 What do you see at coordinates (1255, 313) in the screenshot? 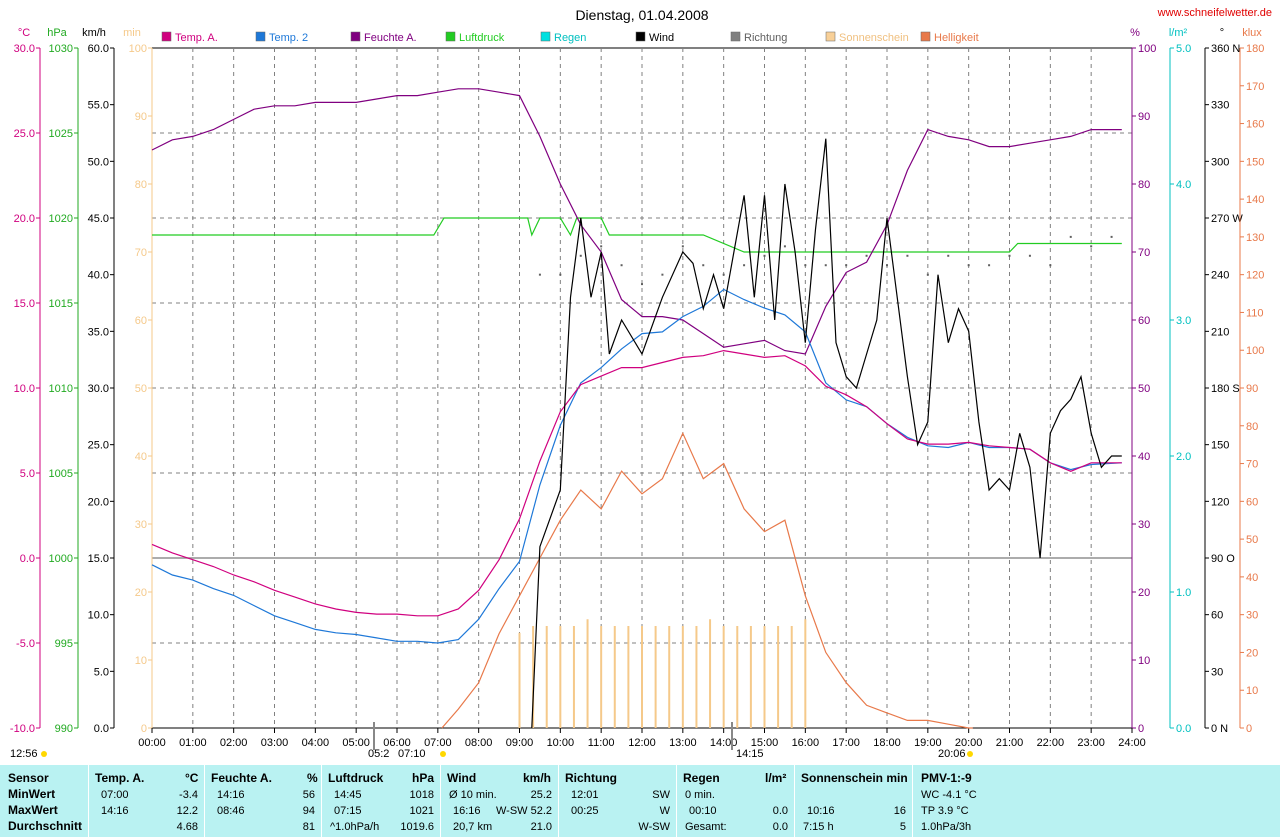
I see `klux-axis-label: 110` at bounding box center [1255, 313].